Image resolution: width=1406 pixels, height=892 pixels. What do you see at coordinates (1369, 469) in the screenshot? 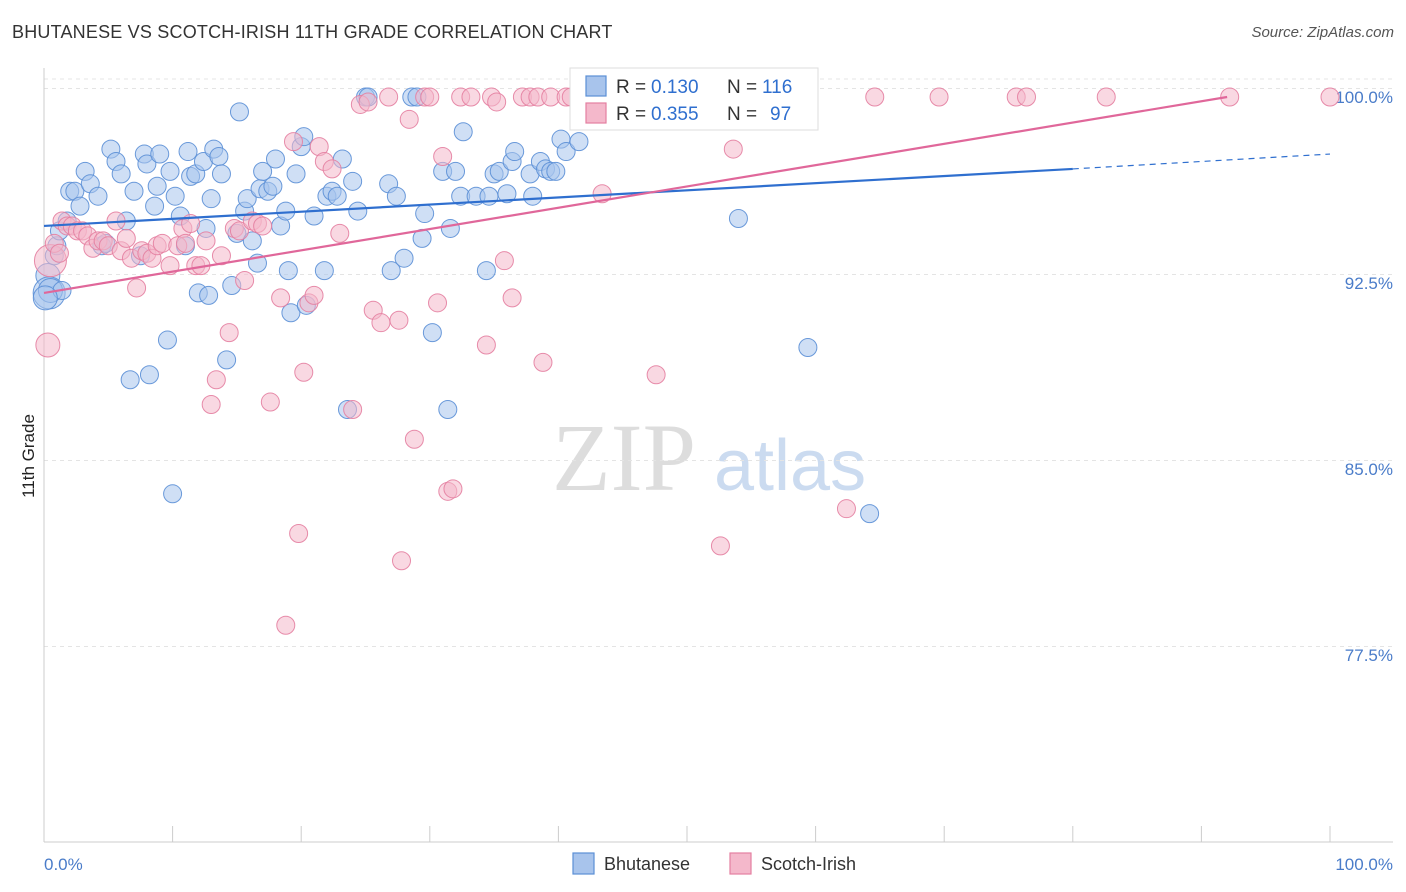
I see `y-tick-label: 85.0%` at bounding box center [1369, 469].